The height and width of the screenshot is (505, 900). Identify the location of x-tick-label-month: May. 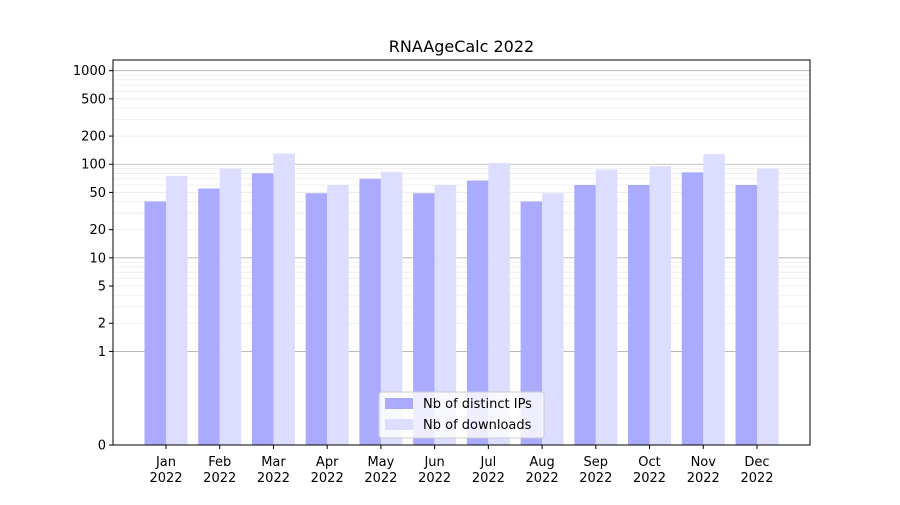
(380, 462).